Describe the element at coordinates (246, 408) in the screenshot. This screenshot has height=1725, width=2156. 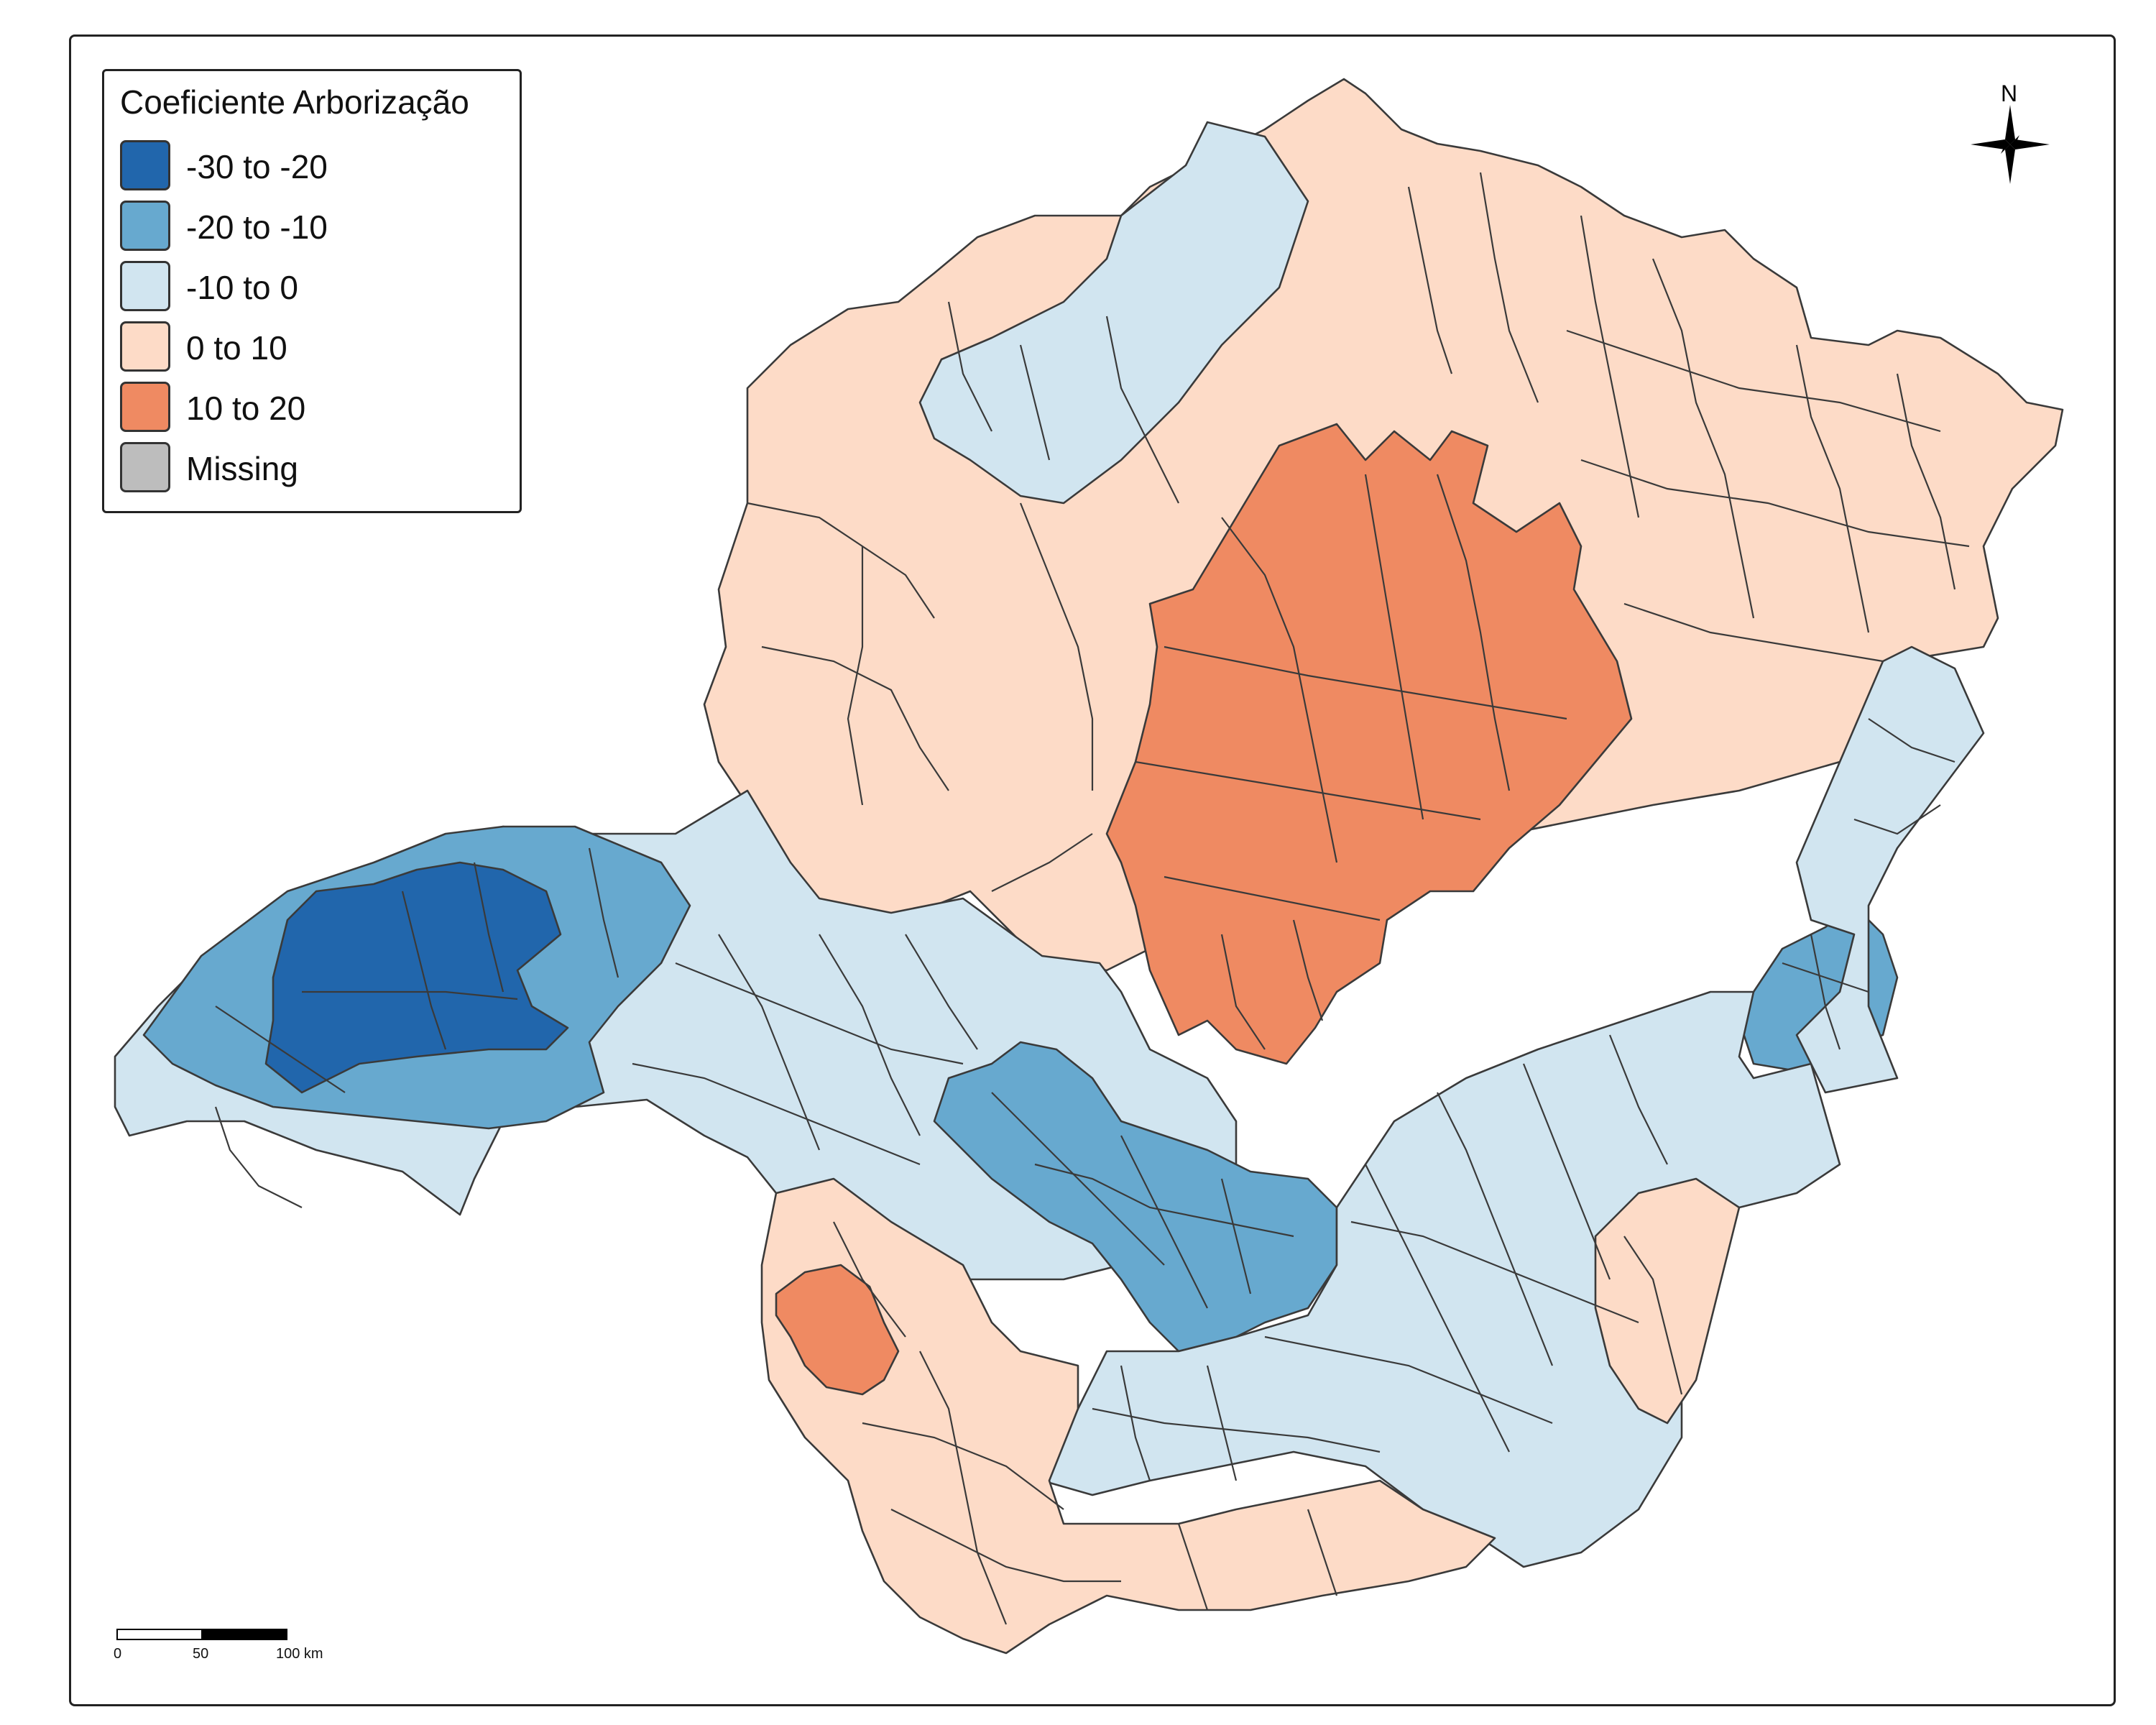
I see `legend-label: 10 to 20` at that location.